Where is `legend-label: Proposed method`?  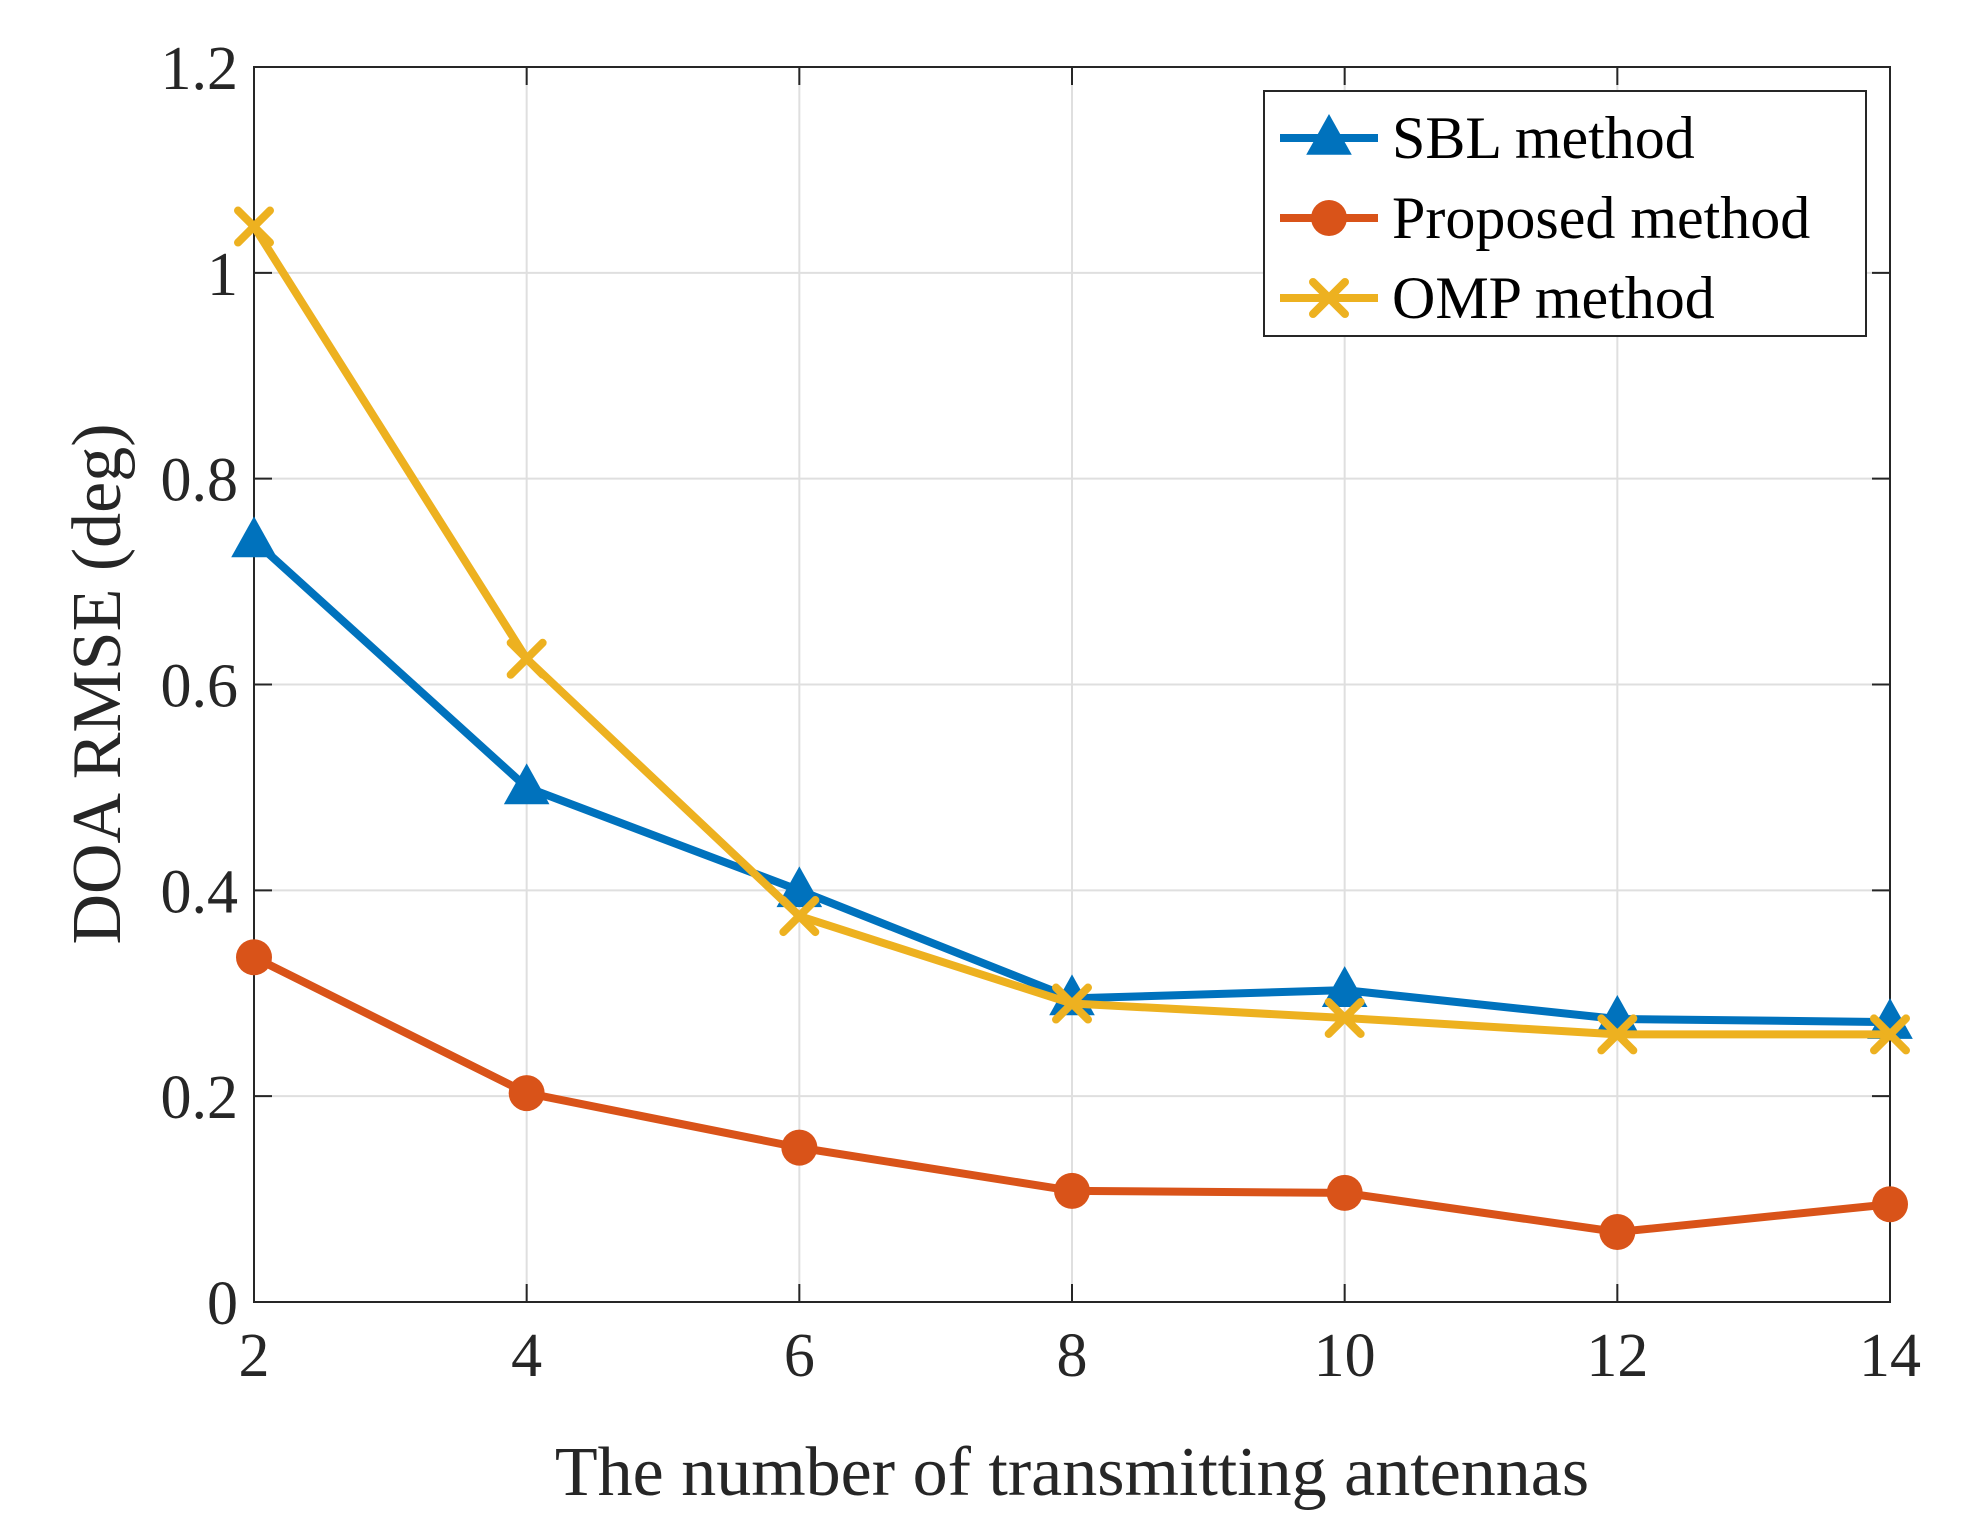
legend-label: Proposed method is located at coordinates (1601, 218).